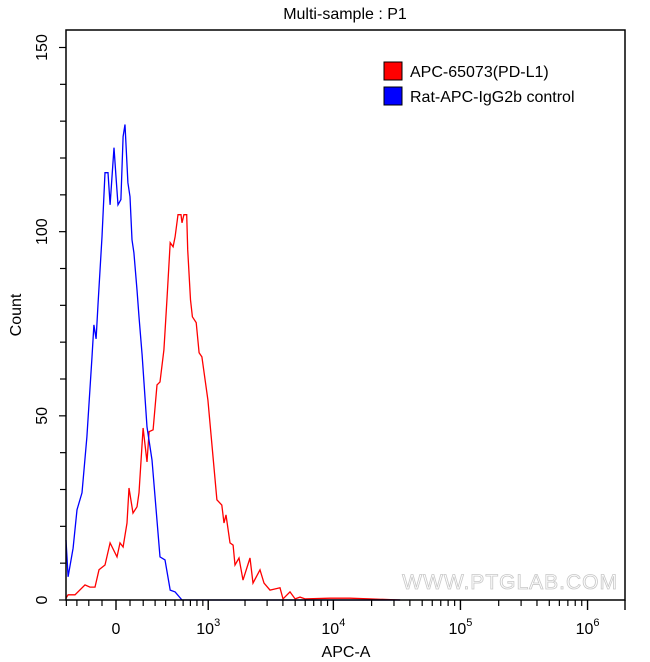  I want to click on legend-label: APC-65073(PD-L1), so click(479, 72).